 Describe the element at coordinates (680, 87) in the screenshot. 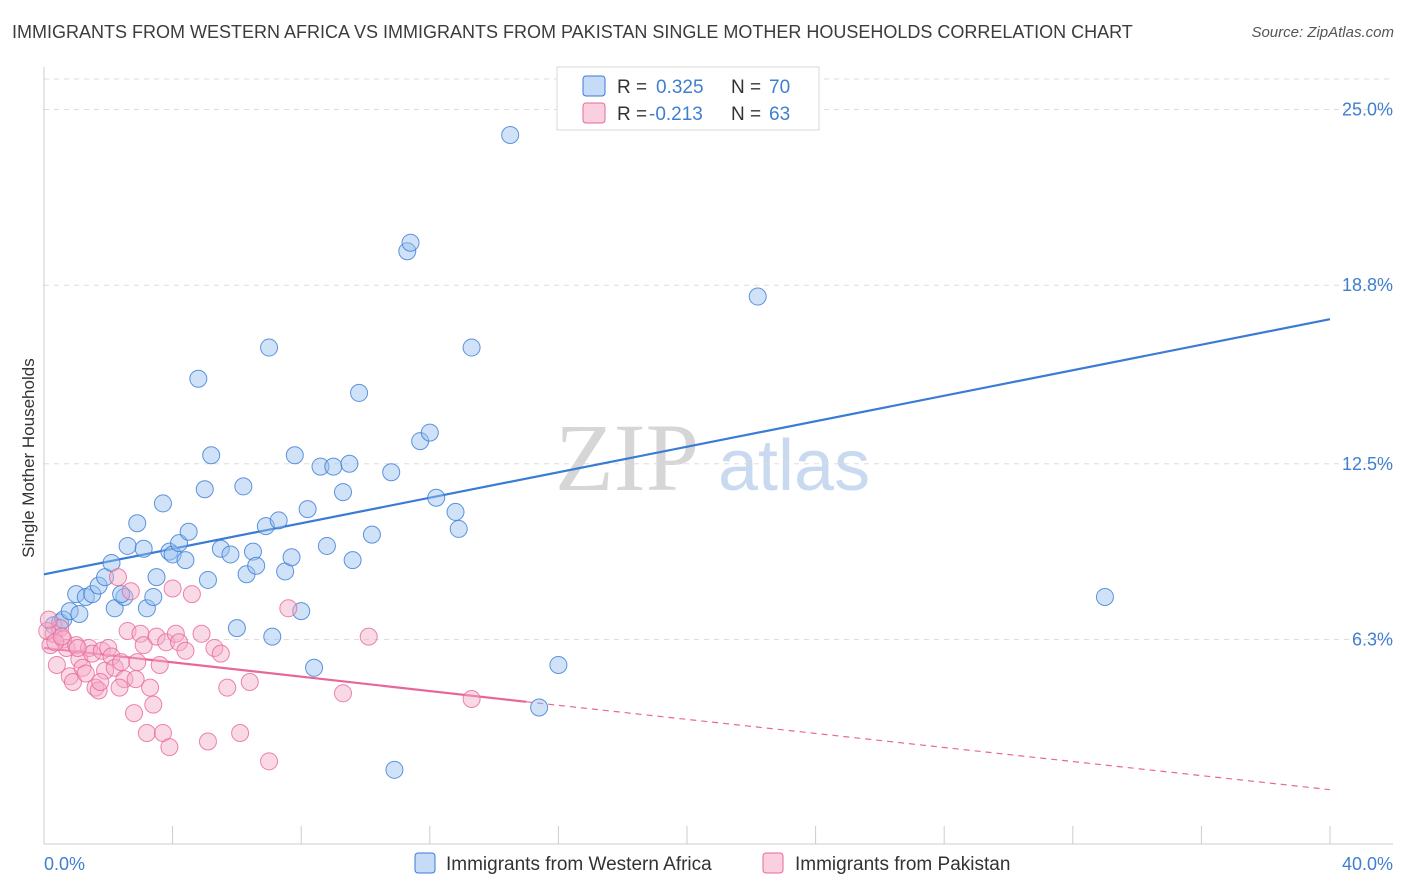

I see `legend-r-value-1: 0.325` at that location.